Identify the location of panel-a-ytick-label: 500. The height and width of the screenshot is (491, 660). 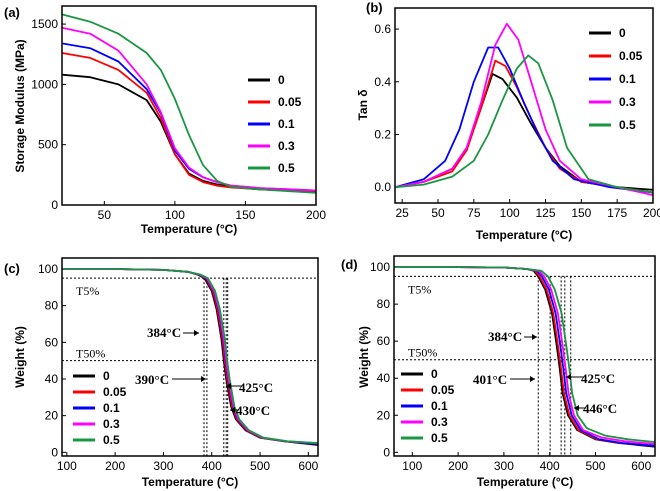
(48, 145).